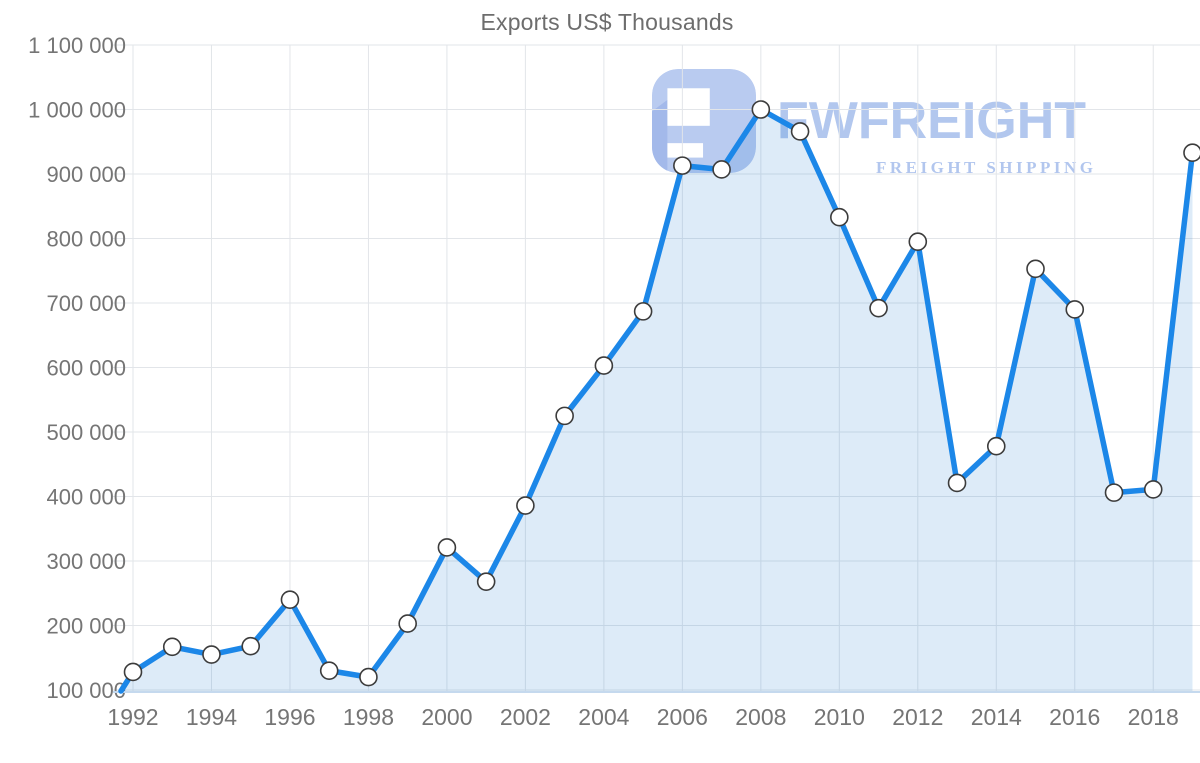 This screenshot has width=1200, height=763. I want to click on x-axis-label-2012: 2012, so click(917, 717).